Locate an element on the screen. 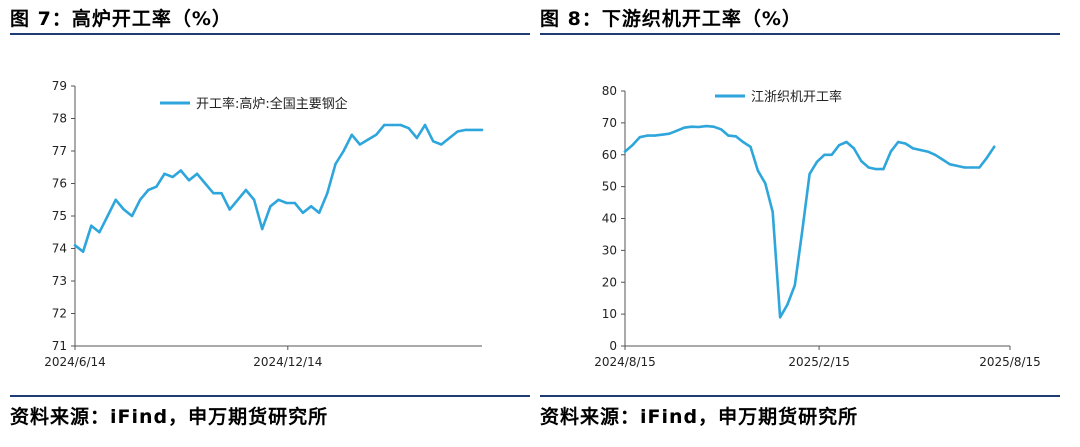  y-tick-label: 80 is located at coordinates (609, 91).